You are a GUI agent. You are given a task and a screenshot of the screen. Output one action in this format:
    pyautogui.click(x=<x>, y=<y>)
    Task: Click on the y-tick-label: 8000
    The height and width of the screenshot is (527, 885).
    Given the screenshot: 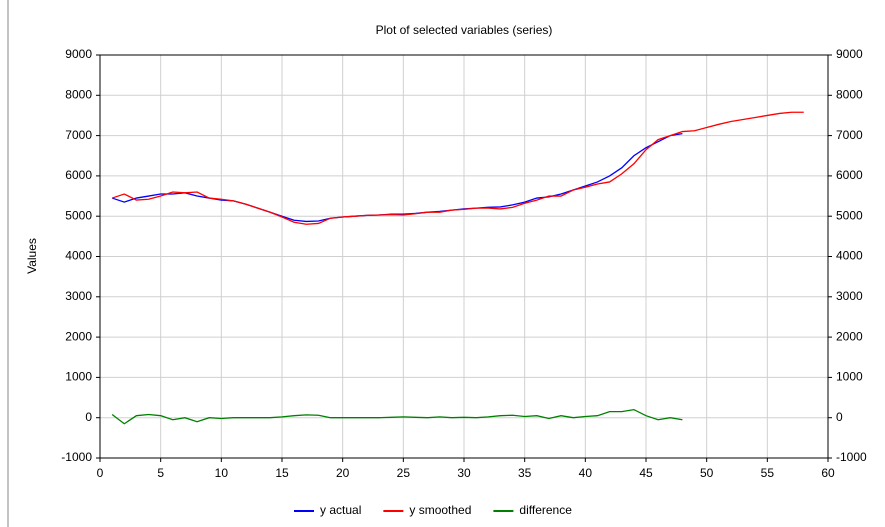 What is the action you would take?
    pyautogui.click(x=78, y=94)
    